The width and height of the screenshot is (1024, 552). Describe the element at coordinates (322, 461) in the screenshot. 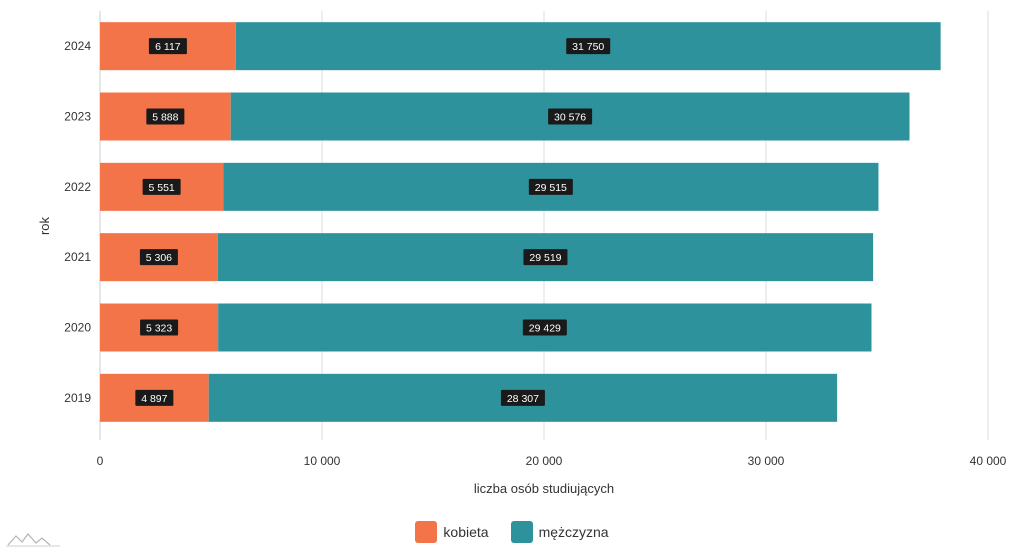

I see `x-tick-label: 10 000` at that location.